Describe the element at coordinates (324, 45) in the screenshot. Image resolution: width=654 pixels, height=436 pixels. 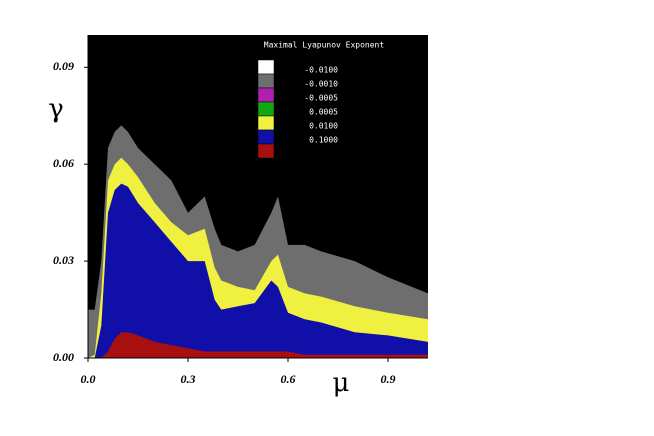
I see `legend-title: Maximal Lyapunov Exponent` at that location.